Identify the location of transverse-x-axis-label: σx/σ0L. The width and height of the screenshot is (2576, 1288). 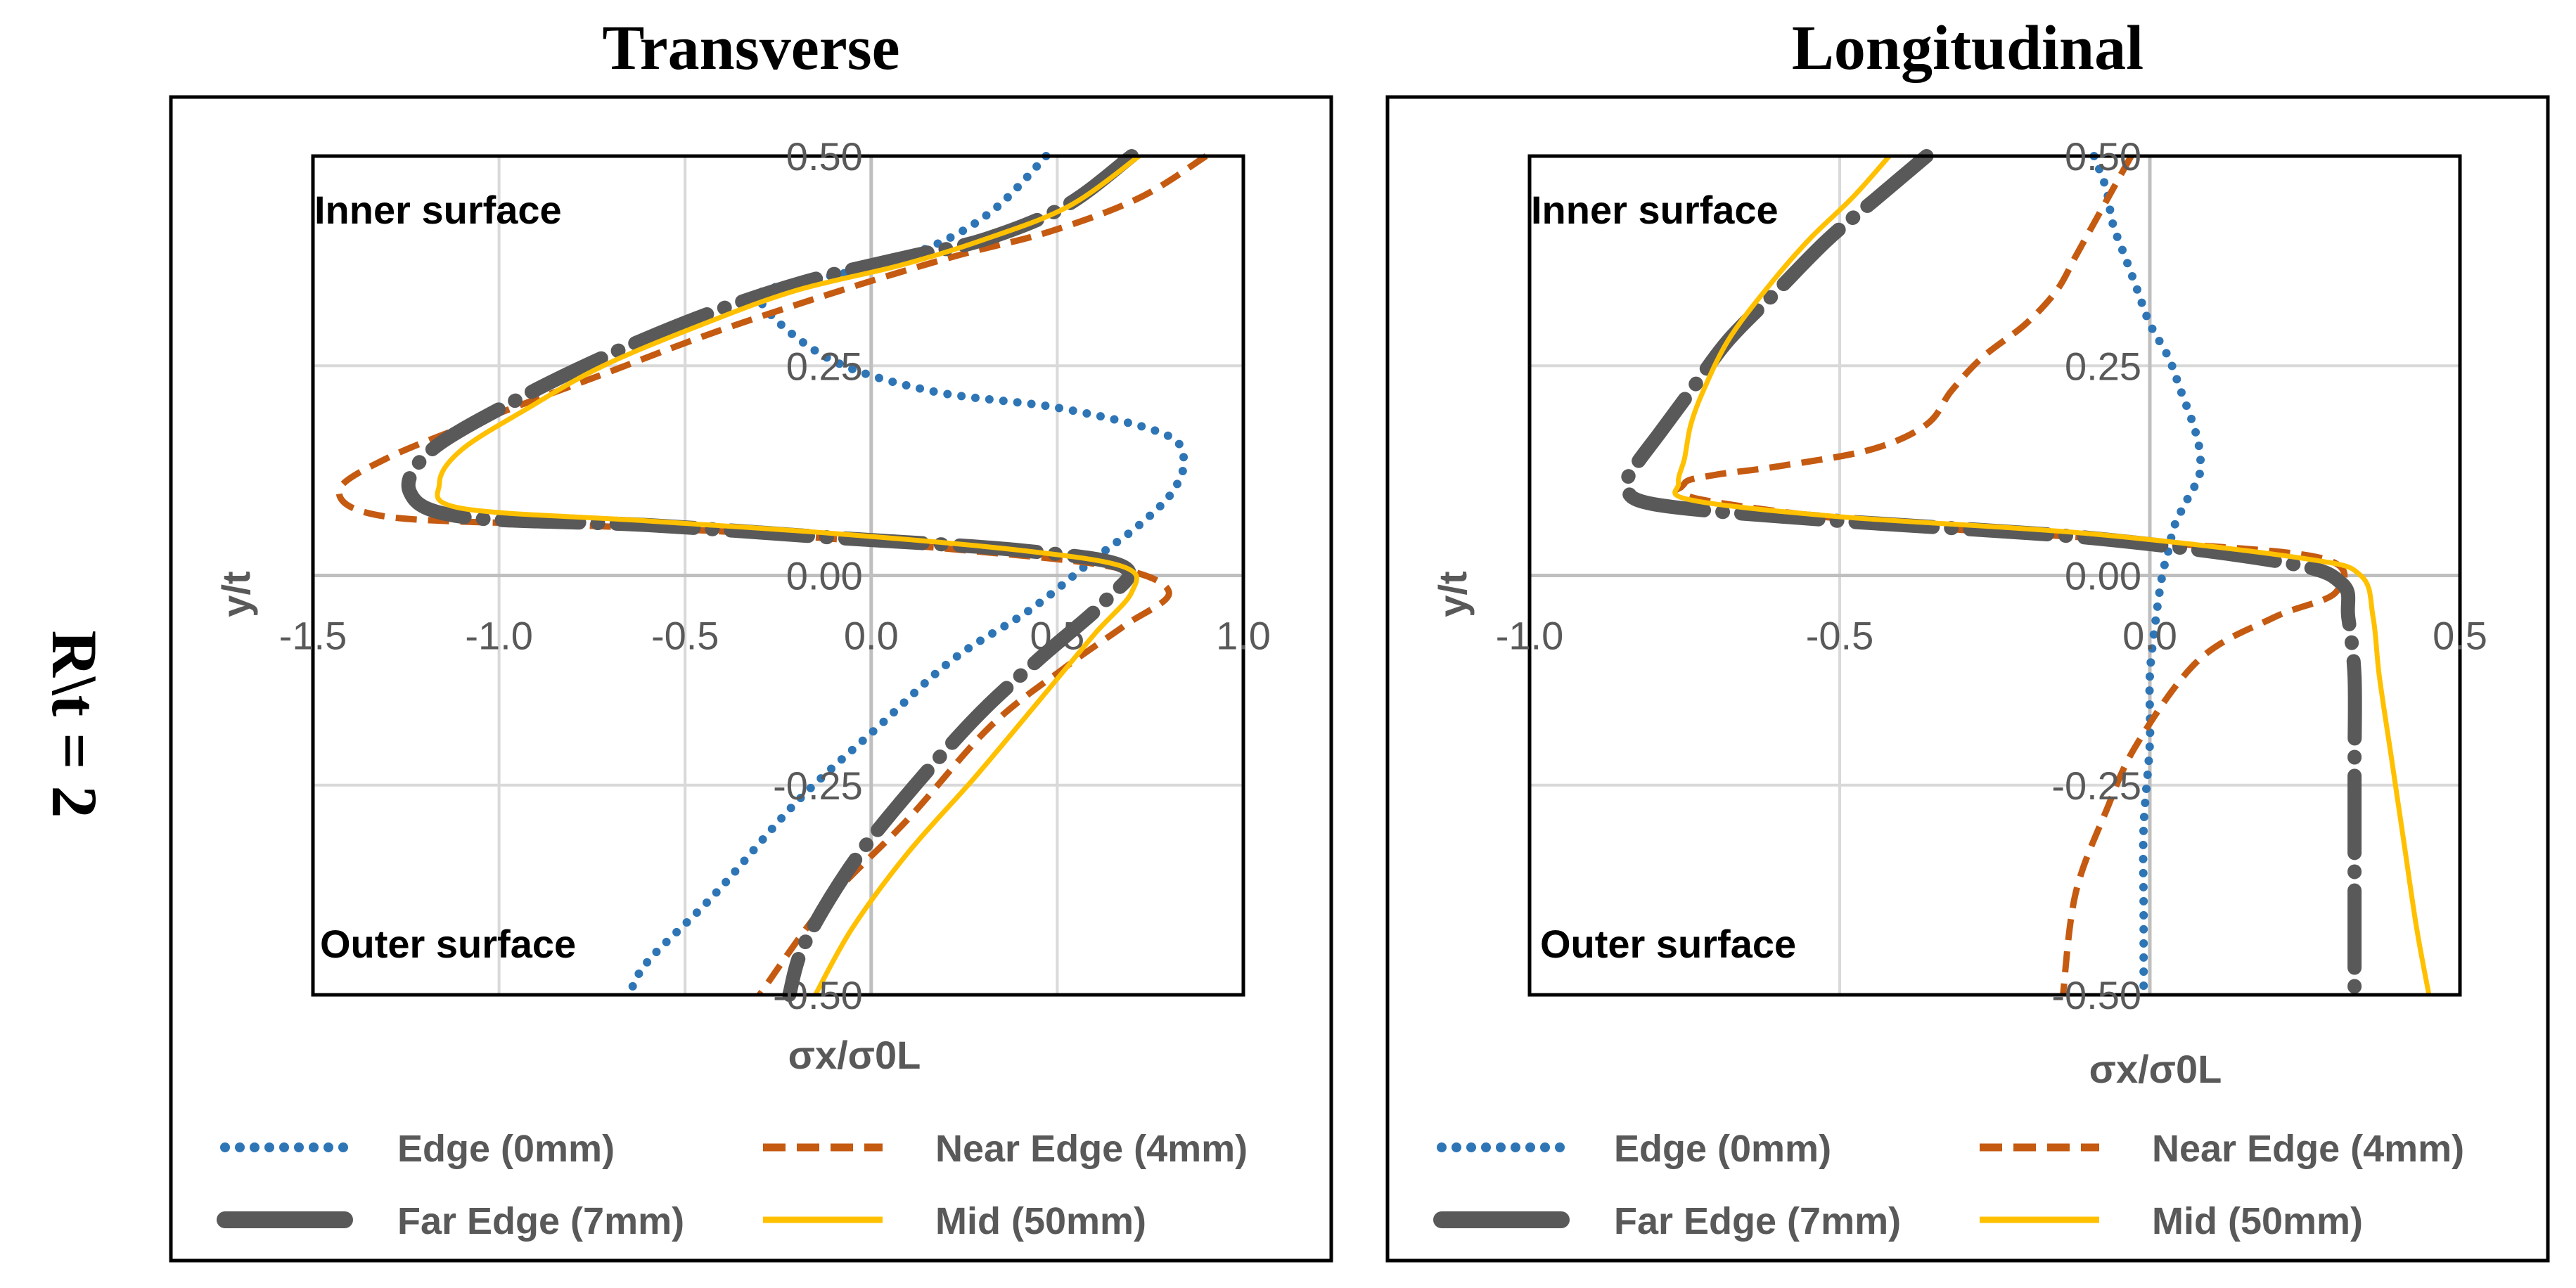
(855, 1055).